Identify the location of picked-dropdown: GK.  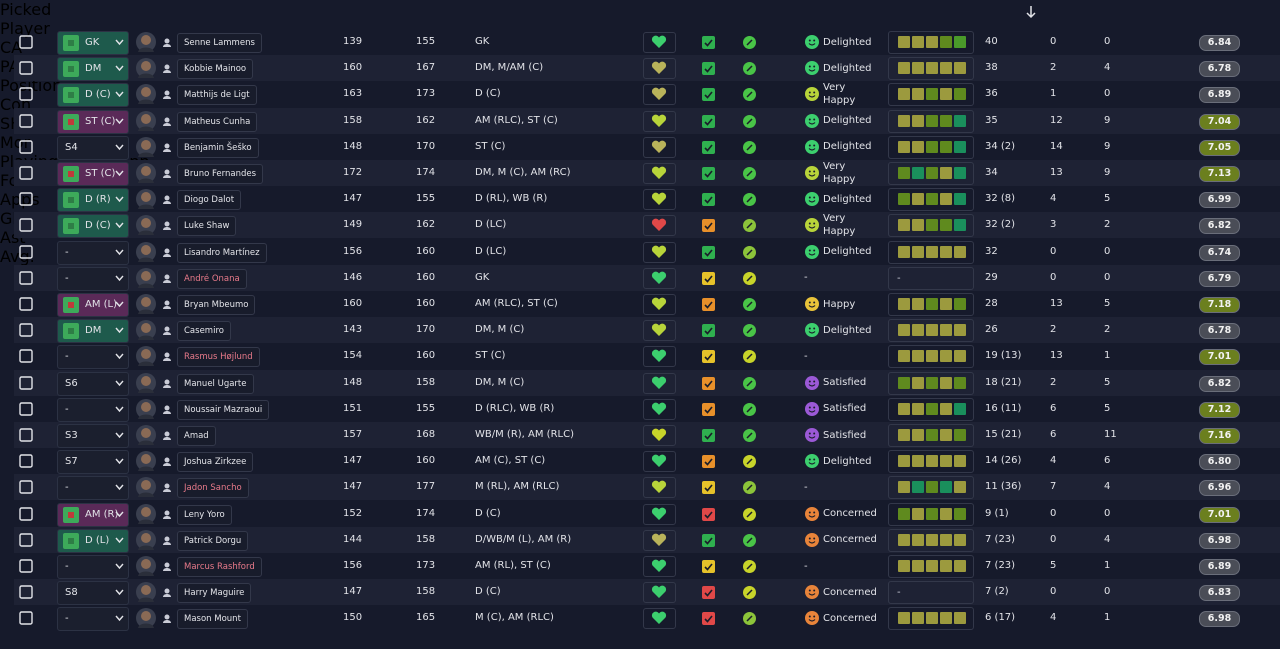
(93, 43).